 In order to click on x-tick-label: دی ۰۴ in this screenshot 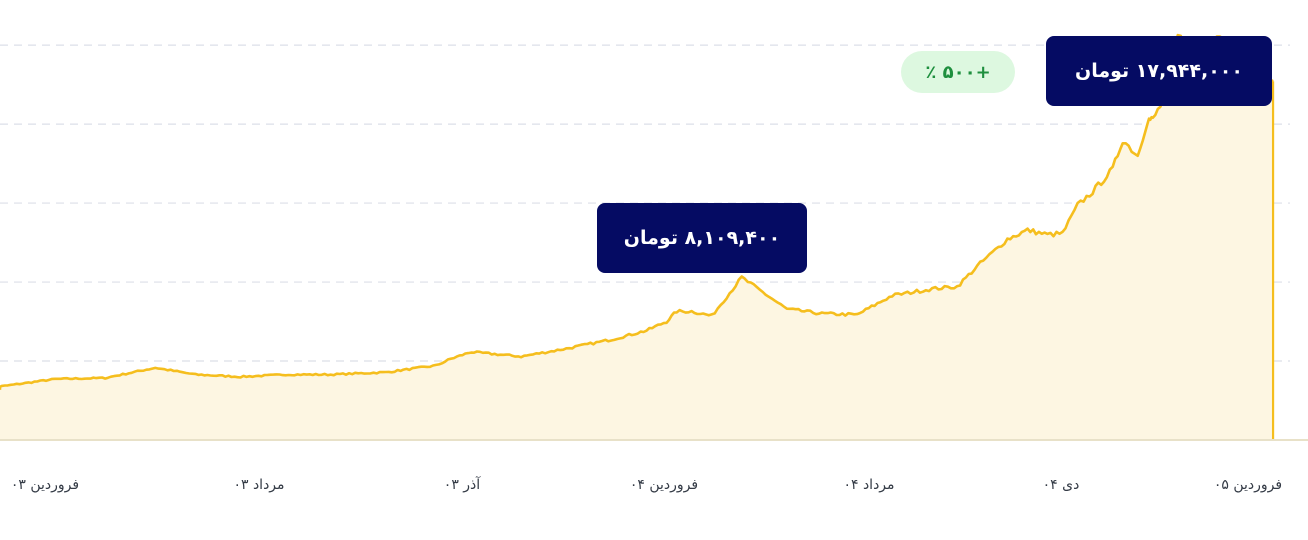, I will do `click(1061, 485)`.